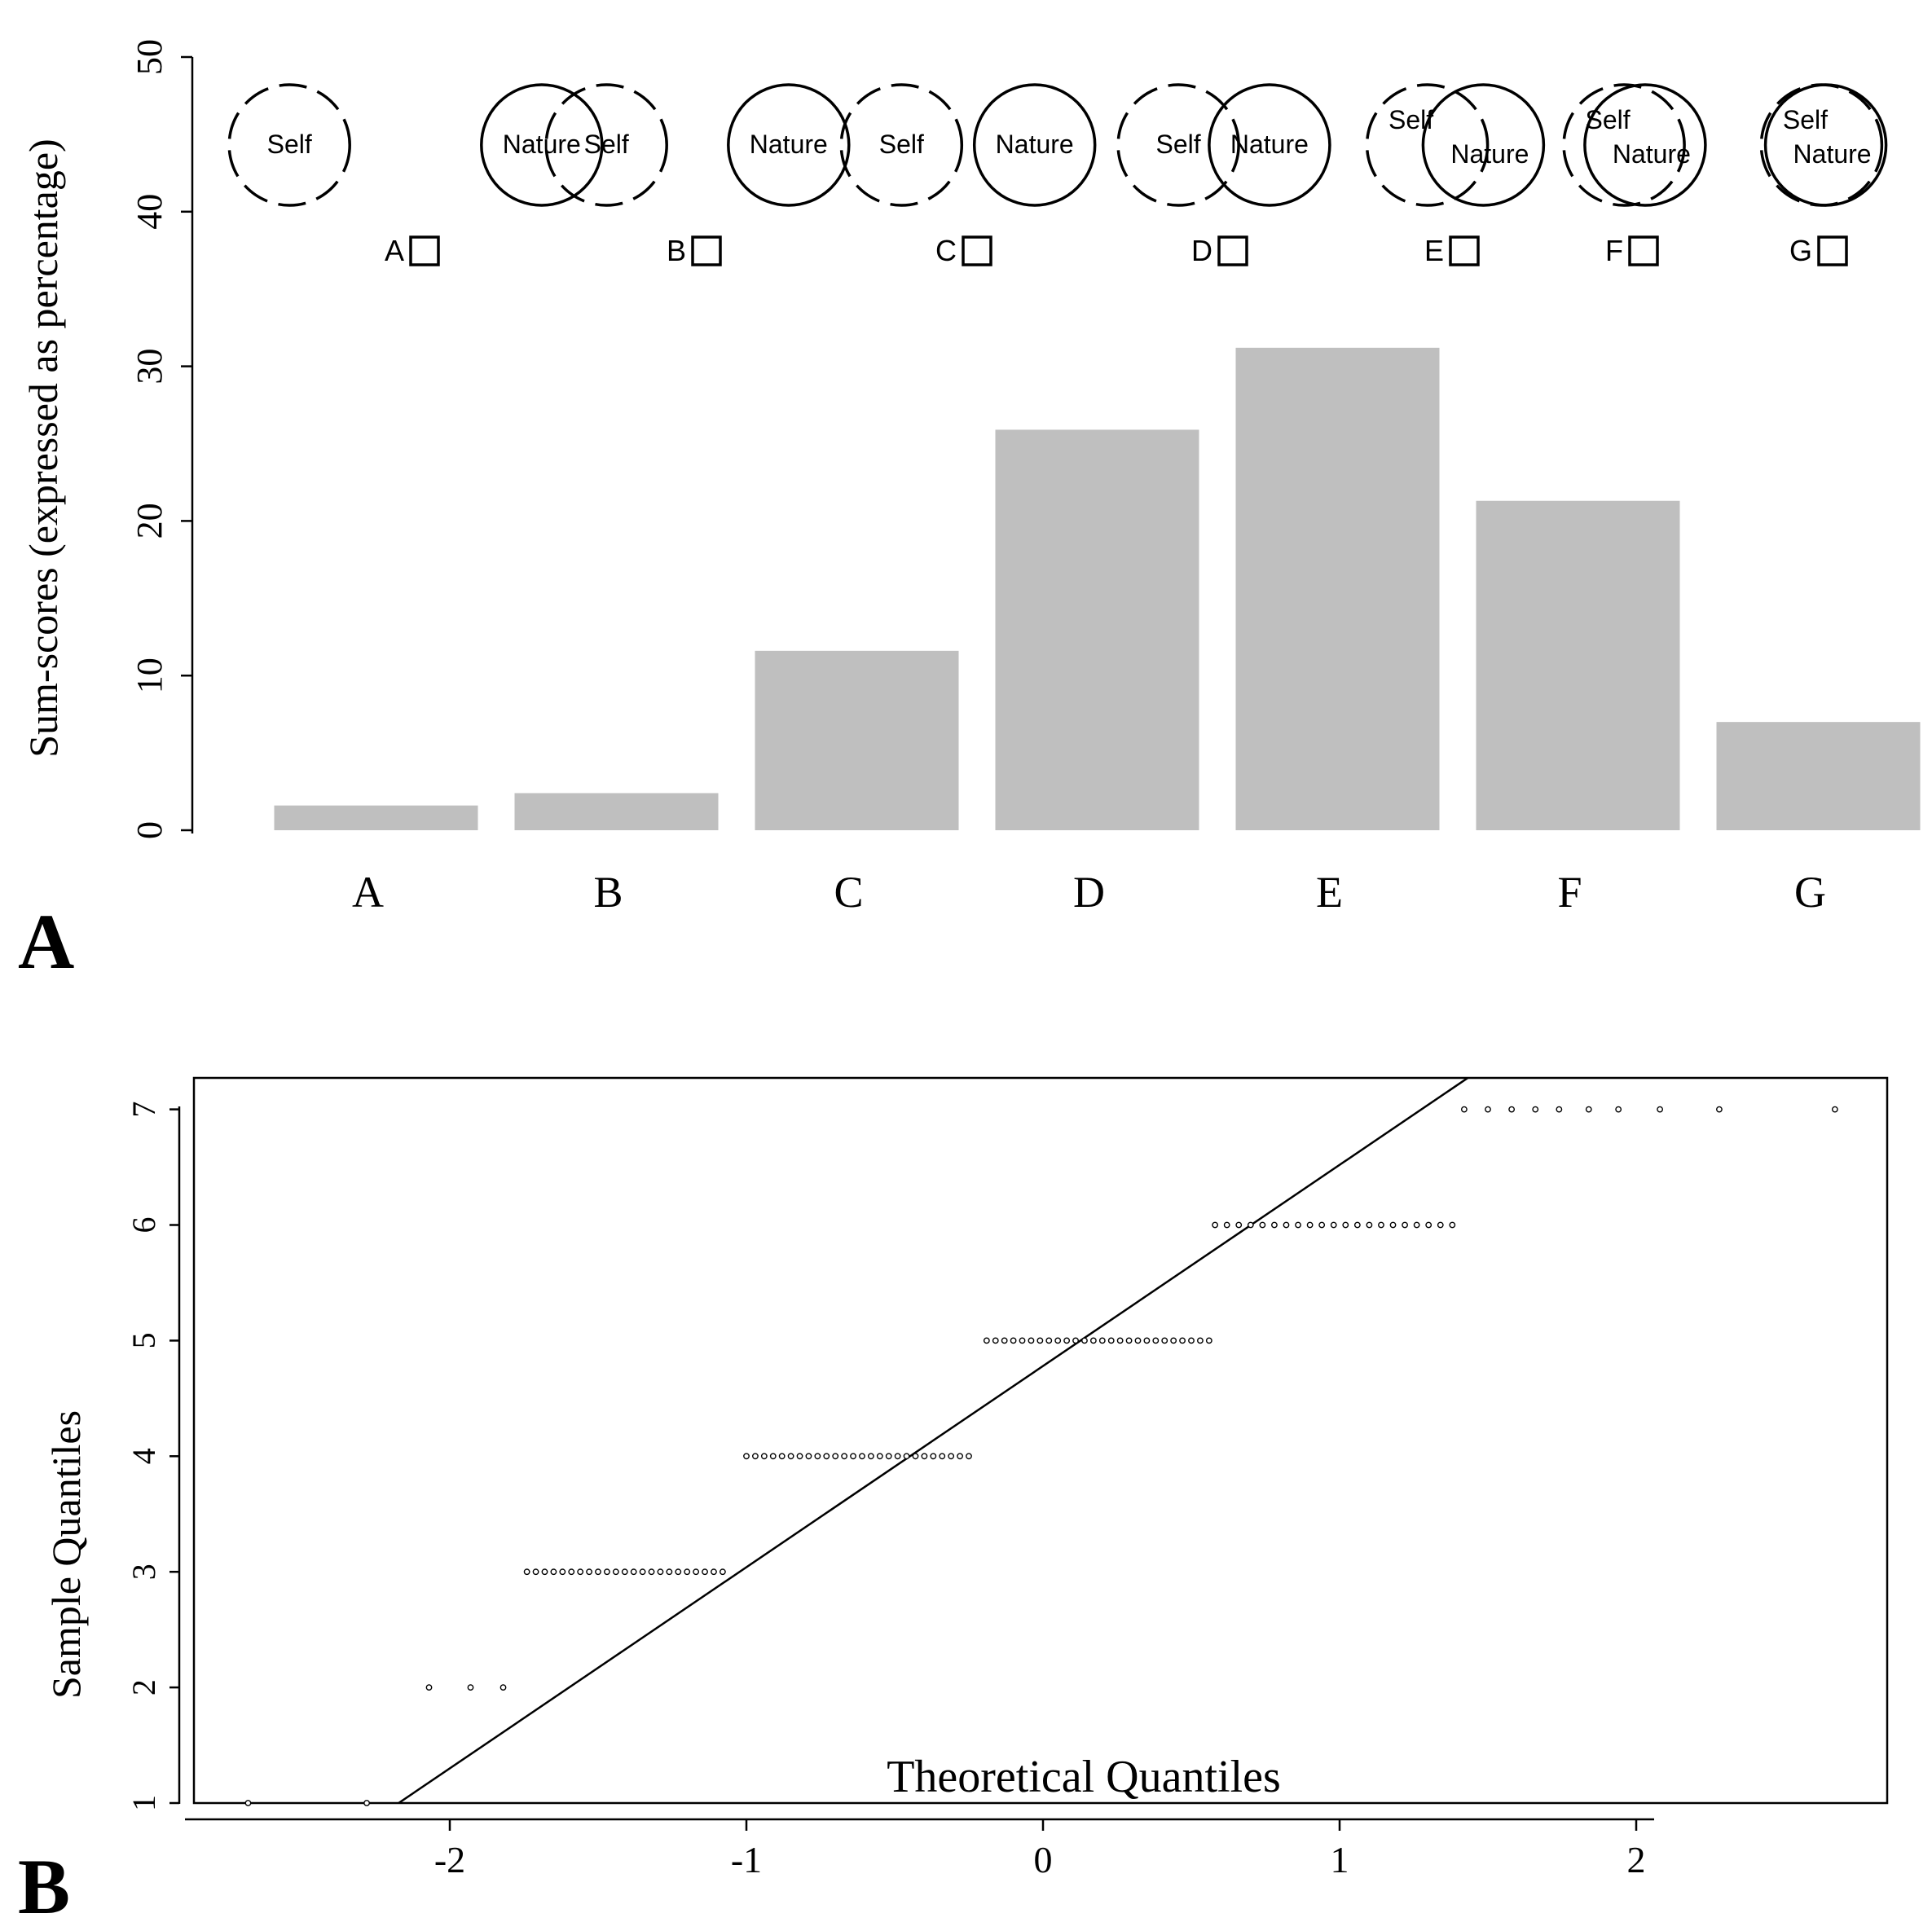 Image resolution: width=1932 pixels, height=1922 pixels. Describe the element at coordinates (1089, 893) in the screenshot. I see `bar-chart-x-tick-label: D` at that location.